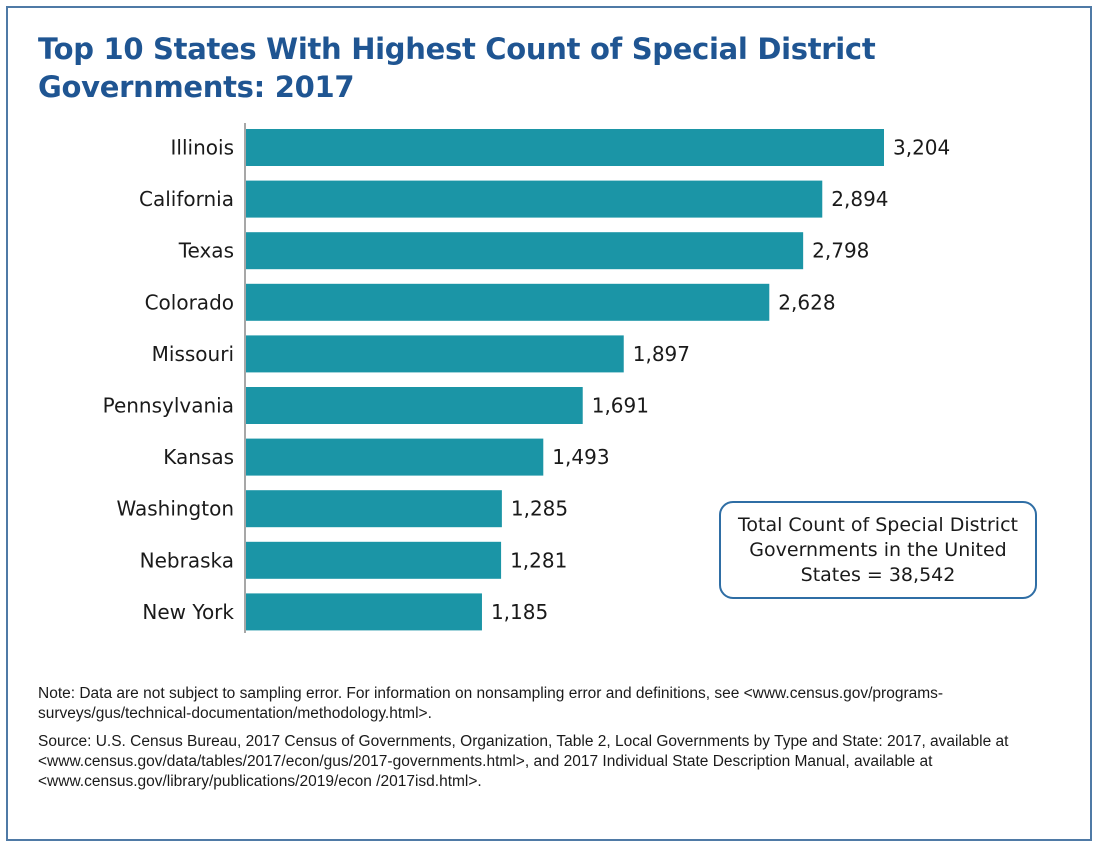 Image resolution: width=1100 pixels, height=851 pixels. What do you see at coordinates (202, 148) in the screenshot?
I see `category-label: Illinois` at bounding box center [202, 148].